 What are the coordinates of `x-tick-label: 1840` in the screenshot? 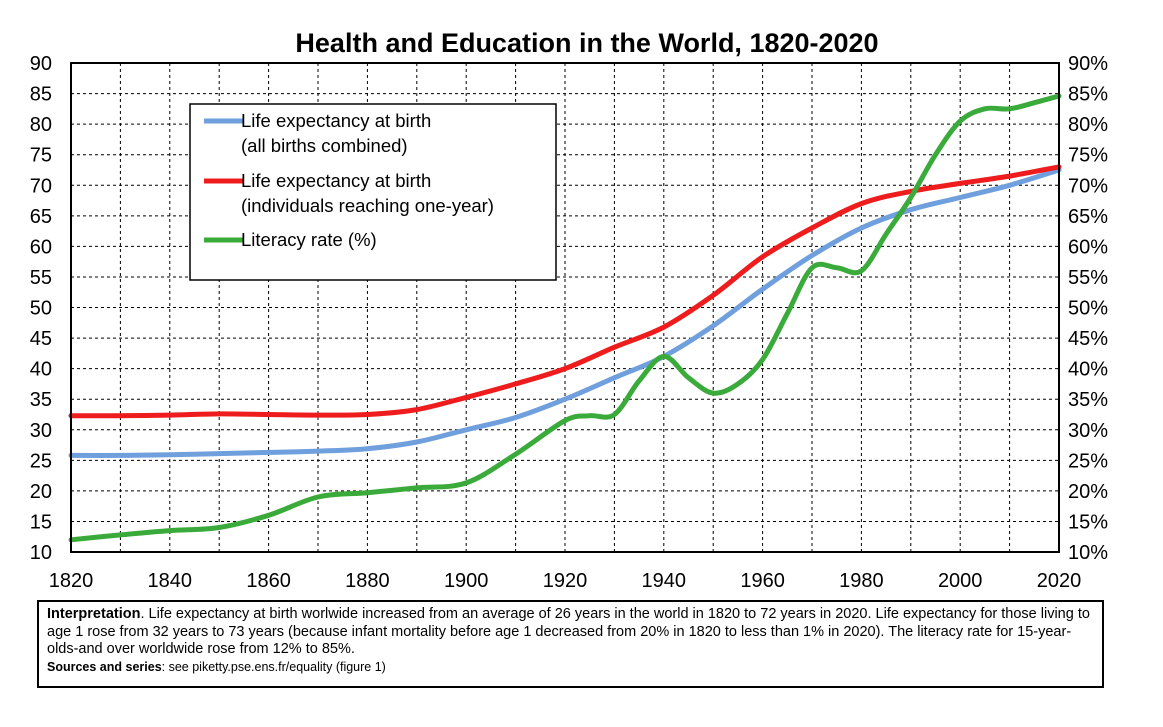 It's located at (170, 581).